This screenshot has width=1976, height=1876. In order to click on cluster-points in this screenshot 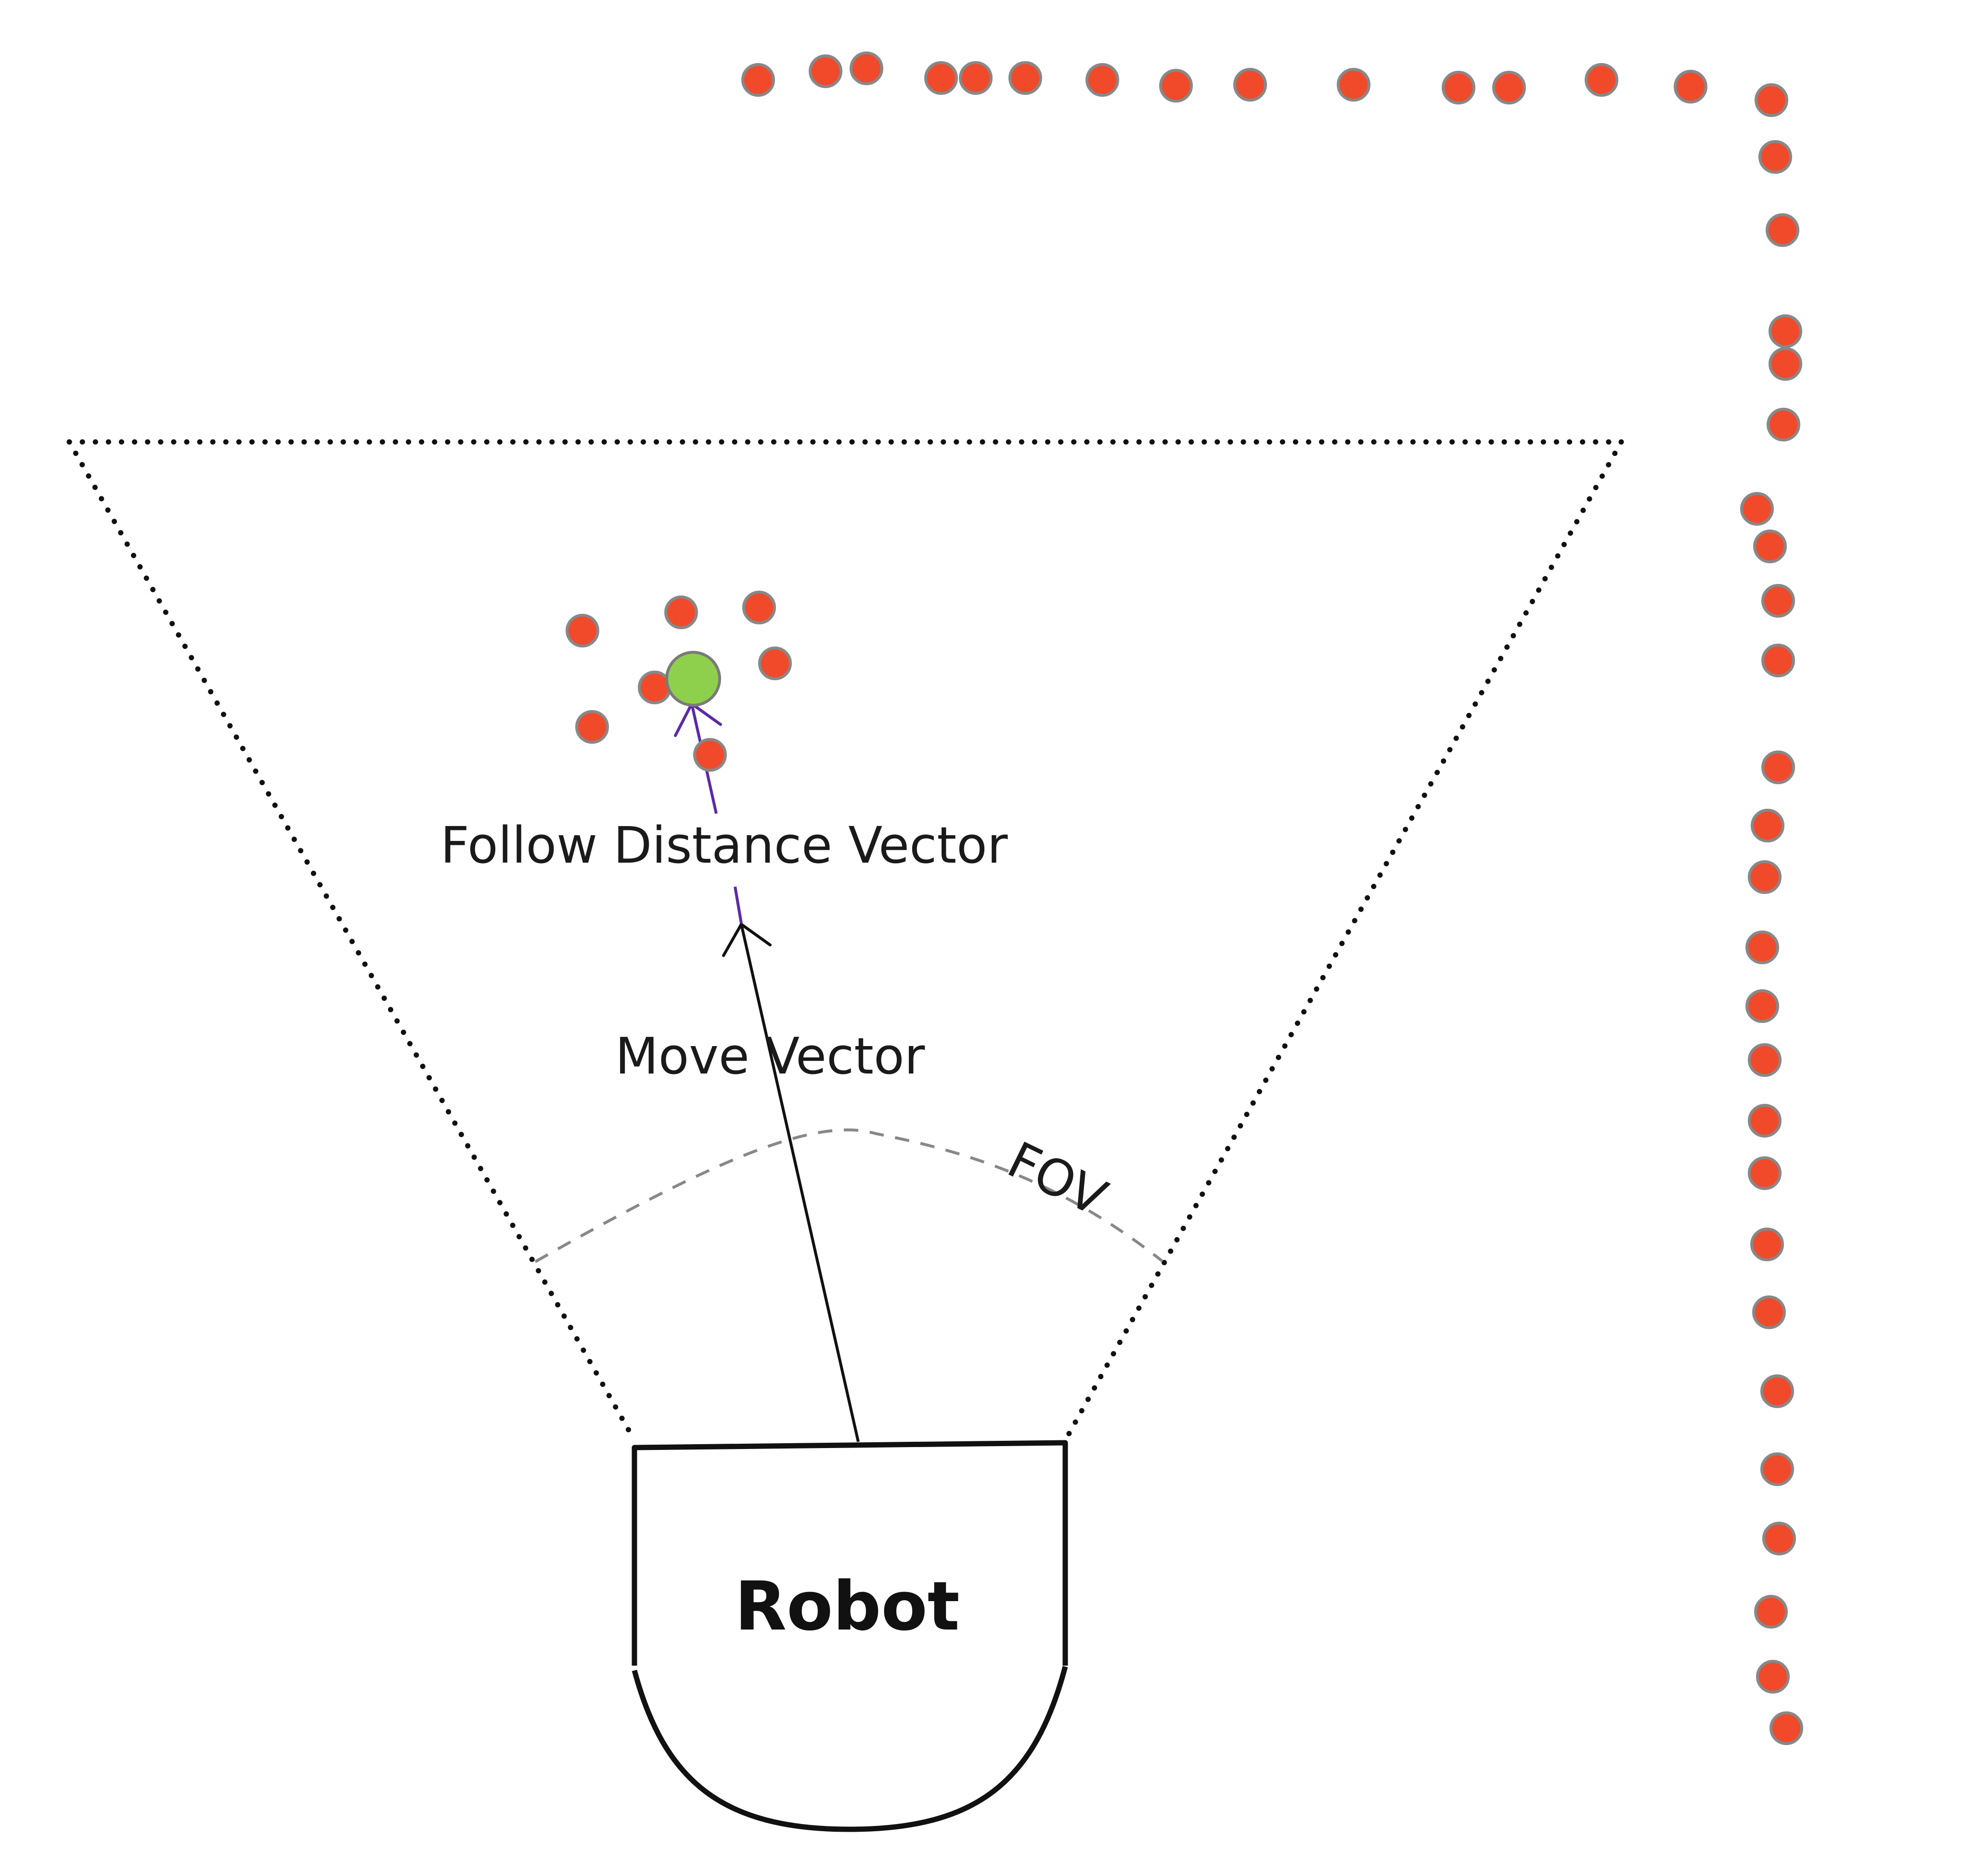, I will do `click(679, 681)`.